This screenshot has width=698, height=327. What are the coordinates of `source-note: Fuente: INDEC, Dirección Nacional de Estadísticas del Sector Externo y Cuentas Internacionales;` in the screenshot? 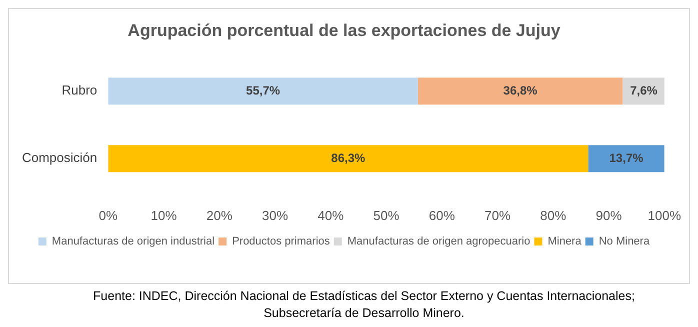 It's located at (364, 296).